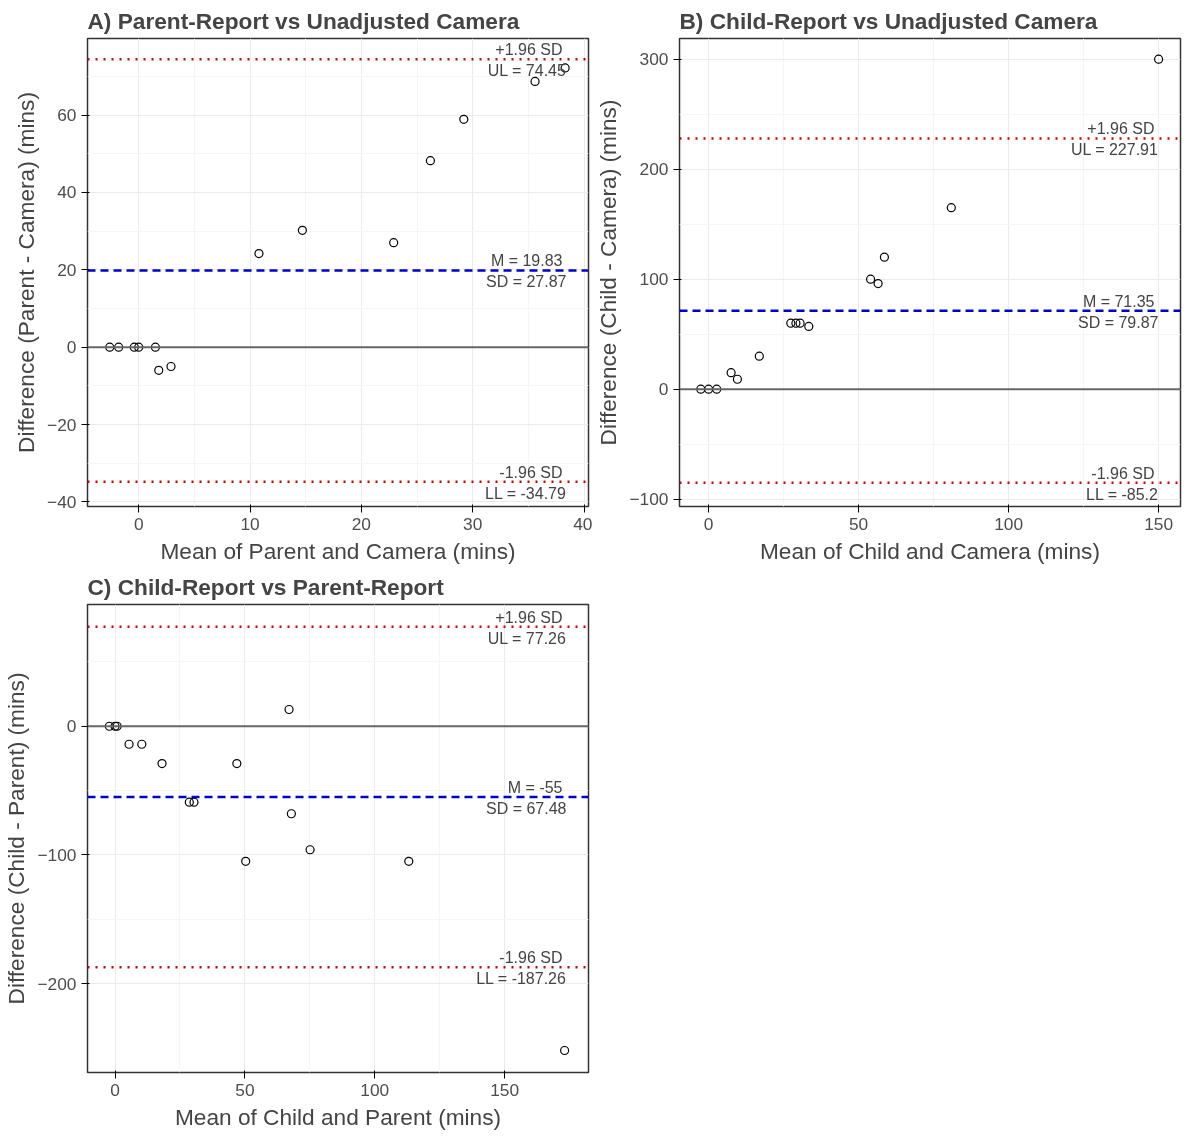 The width and height of the screenshot is (1189, 1138). What do you see at coordinates (473, 523) in the screenshot?
I see `x-tick-label: 30` at bounding box center [473, 523].